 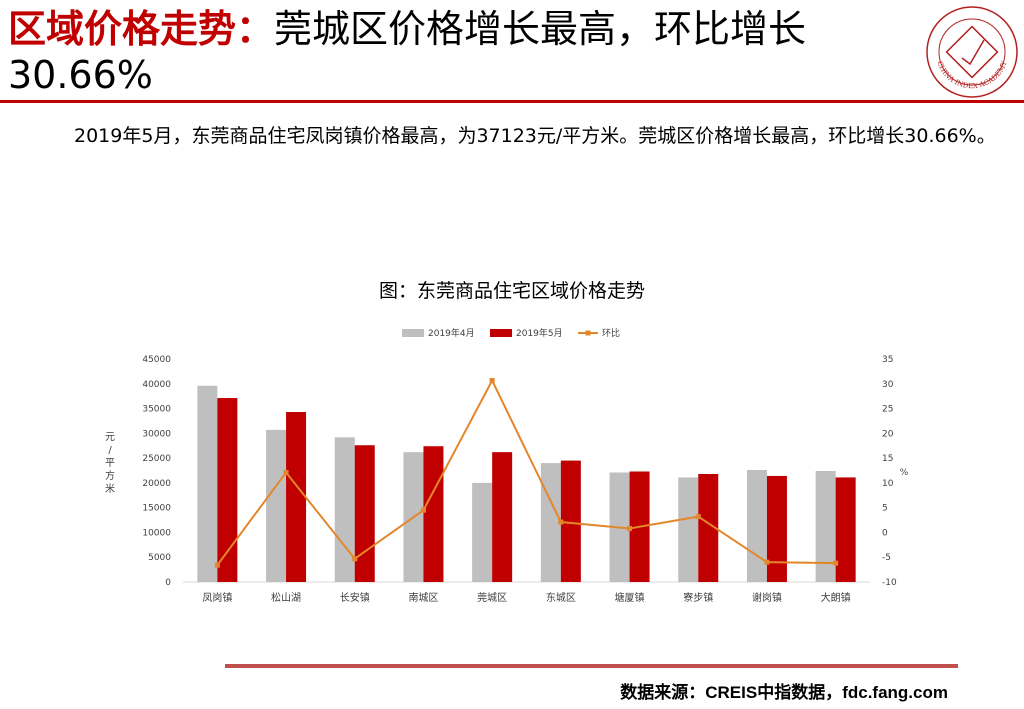 I want to click on legend-label: 2019年5月, so click(x=539, y=333).